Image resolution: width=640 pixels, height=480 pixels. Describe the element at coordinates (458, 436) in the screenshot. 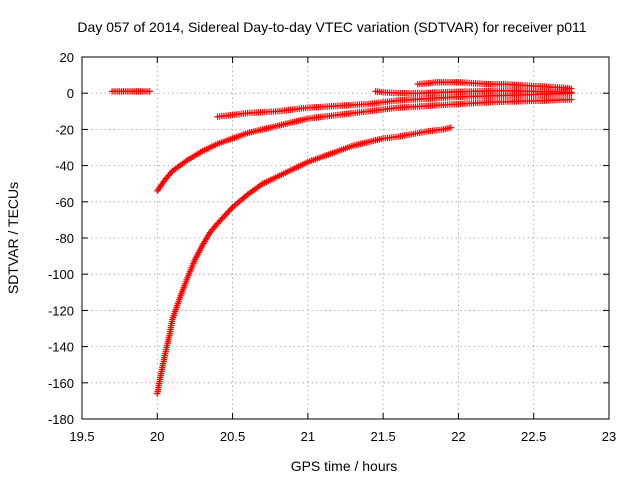

I see `x-tick-label: 22` at that location.